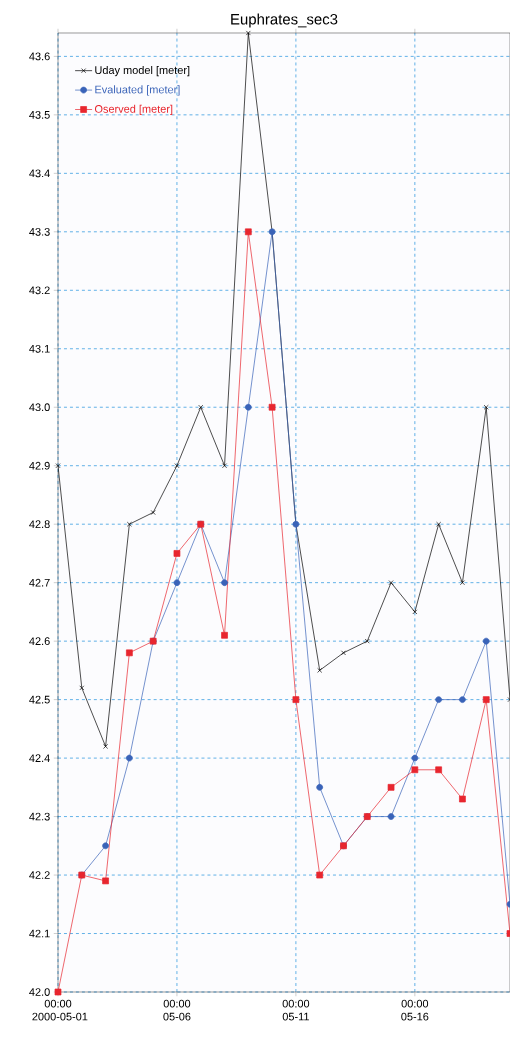 The width and height of the screenshot is (510, 1042). What do you see at coordinates (39, 524) in the screenshot?
I see `y-tick-label: 42.8` at bounding box center [39, 524].